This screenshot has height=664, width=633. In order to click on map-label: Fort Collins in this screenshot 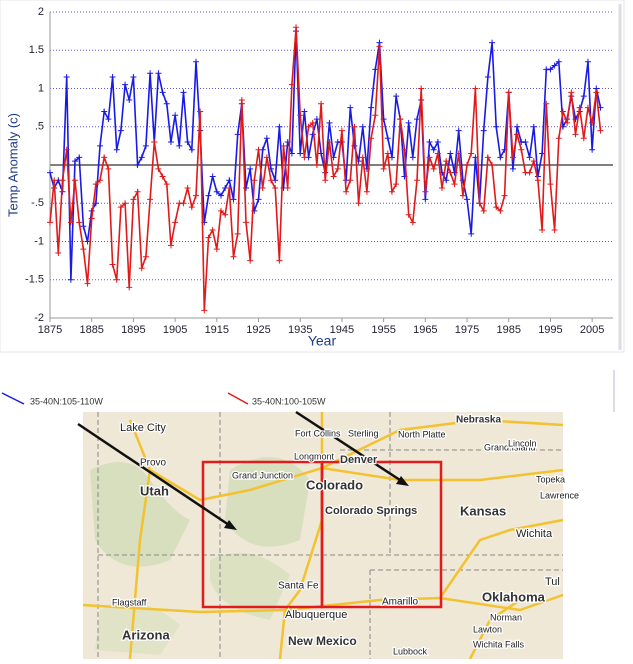, I will do `click(318, 433)`.